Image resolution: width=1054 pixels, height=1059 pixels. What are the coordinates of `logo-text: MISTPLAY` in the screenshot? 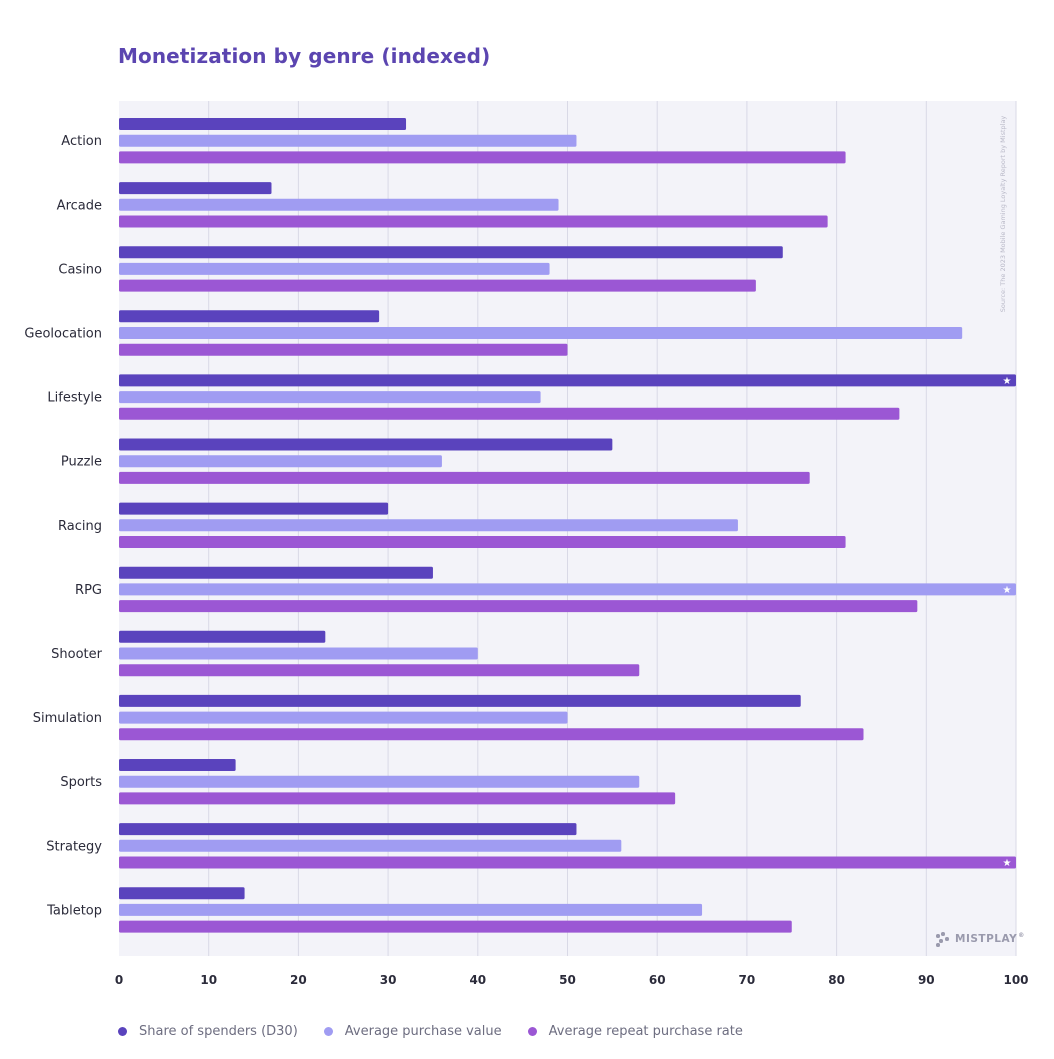 It's located at (986, 939).